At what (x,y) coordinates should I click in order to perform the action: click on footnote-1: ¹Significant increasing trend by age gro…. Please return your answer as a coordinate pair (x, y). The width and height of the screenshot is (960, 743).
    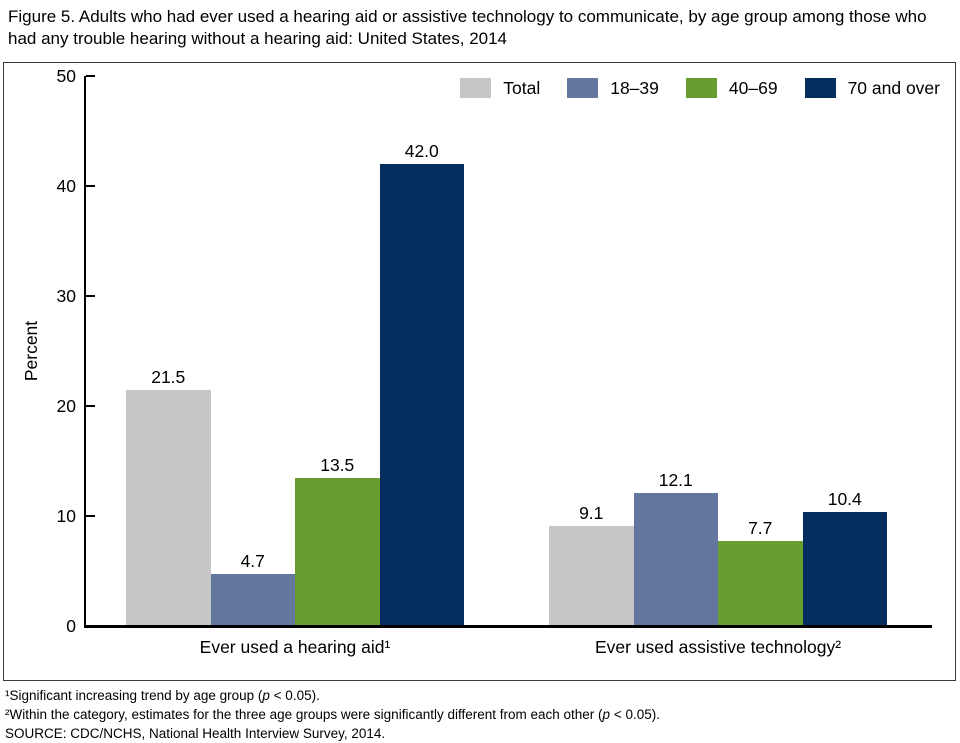
    Looking at the image, I should click on (162, 695).